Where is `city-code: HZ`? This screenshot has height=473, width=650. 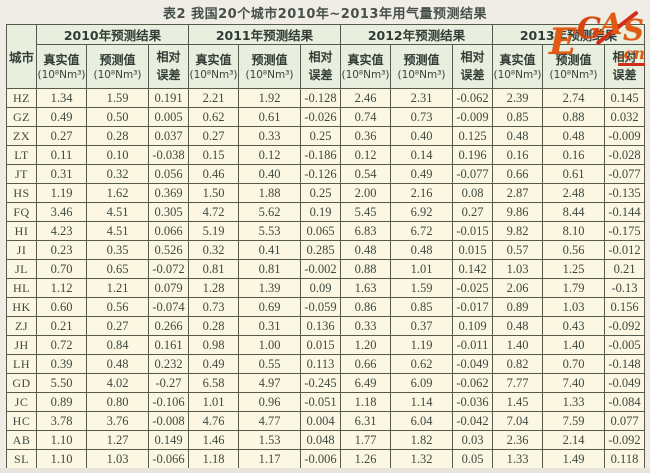
city-code: HZ is located at coordinates (21, 98).